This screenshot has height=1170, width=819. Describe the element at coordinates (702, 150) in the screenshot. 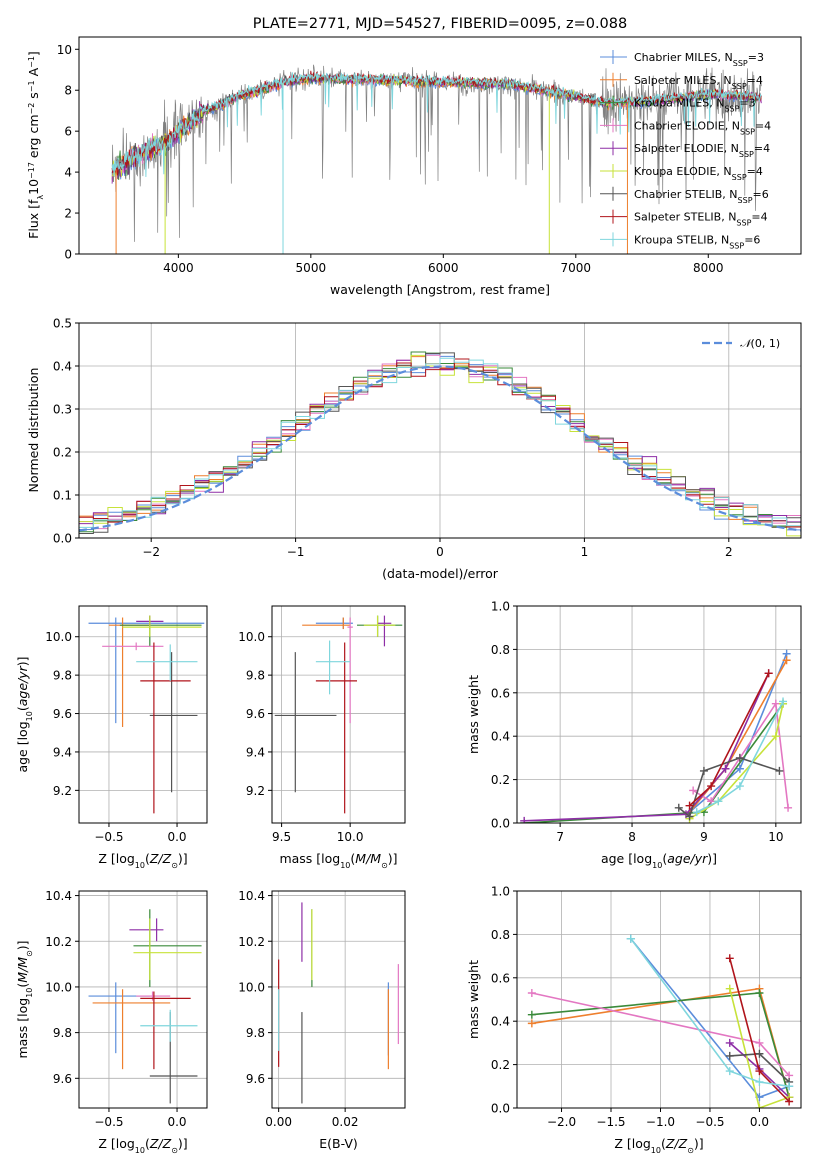

I see `spectrum-legend-label: Salpeter ELODIE, NSSP=4` at that location.